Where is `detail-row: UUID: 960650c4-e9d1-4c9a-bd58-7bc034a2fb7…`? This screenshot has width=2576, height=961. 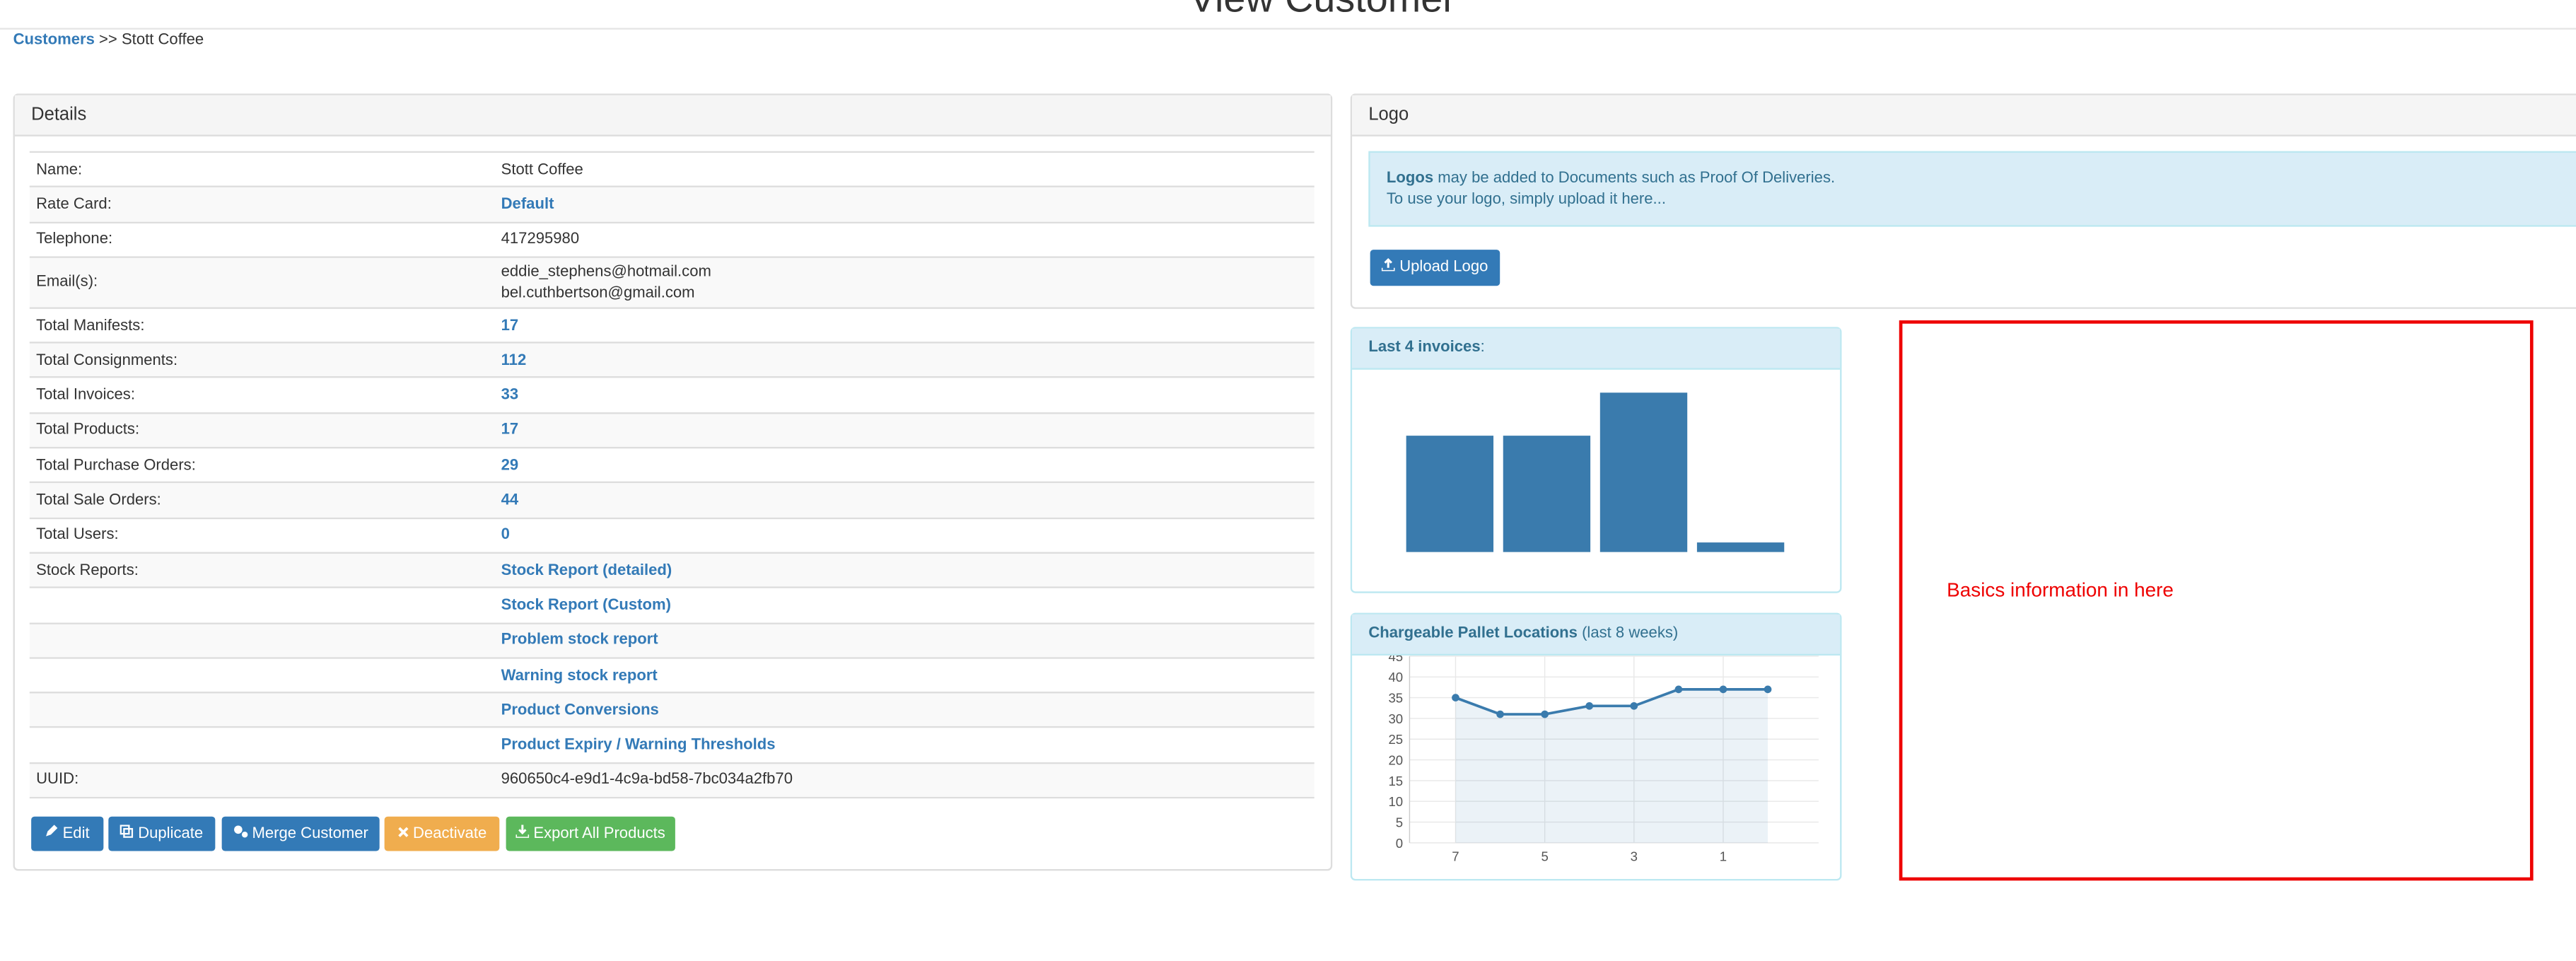 detail-row: UUID: 960650c4-e9d1-4c9a-bd58-7bc034a2fb7… is located at coordinates (672, 779).